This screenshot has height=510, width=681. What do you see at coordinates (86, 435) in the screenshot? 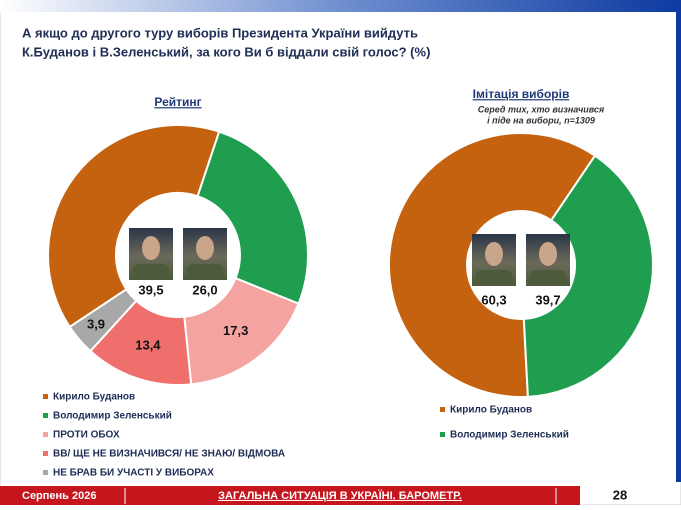
I see `legend-label: ПРОТИ ОБОХ` at bounding box center [86, 435].